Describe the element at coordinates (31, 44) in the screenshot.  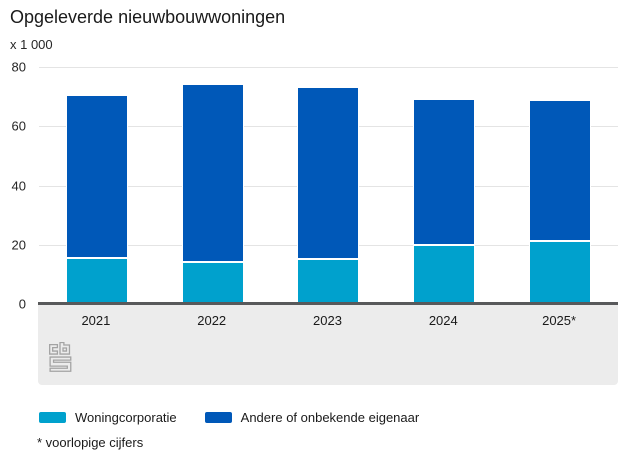
I see `y-axis-unit-label: x 1 000` at that location.